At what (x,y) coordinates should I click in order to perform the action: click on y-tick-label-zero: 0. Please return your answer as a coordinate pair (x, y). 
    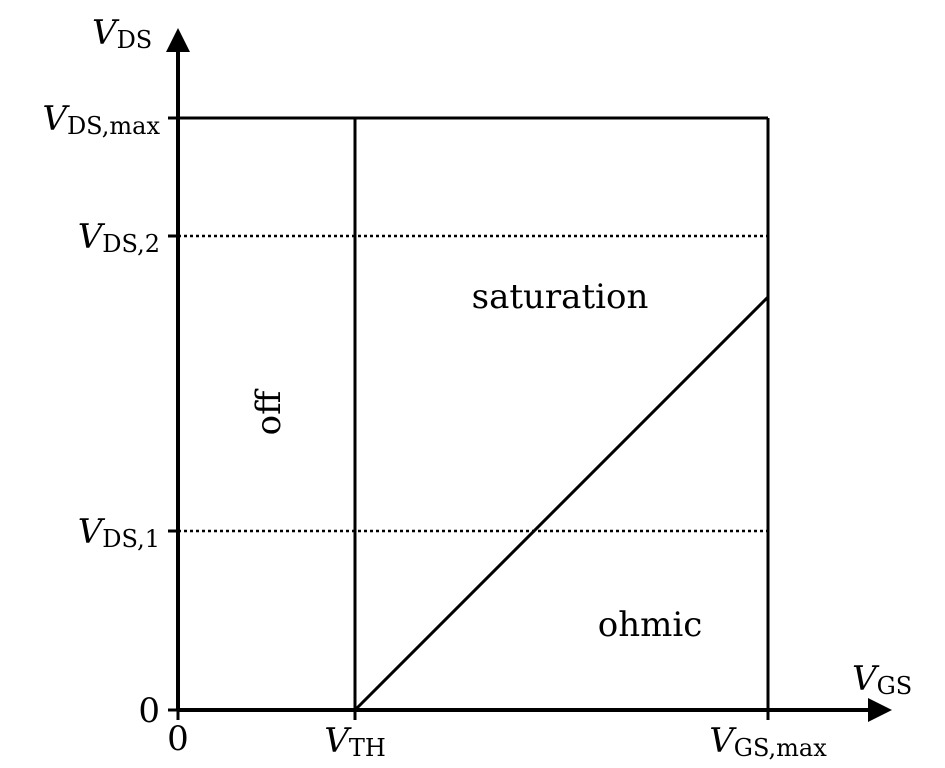
    Looking at the image, I should click on (149, 711).